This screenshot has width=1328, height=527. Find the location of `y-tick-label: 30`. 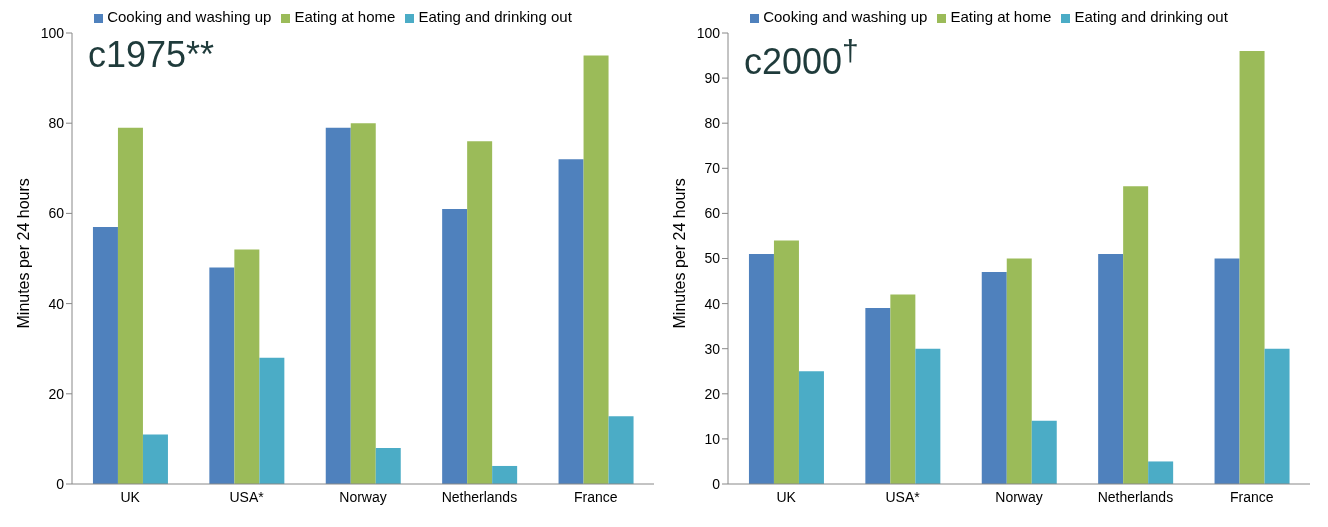

y-tick-label: 30 is located at coordinates (712, 348).